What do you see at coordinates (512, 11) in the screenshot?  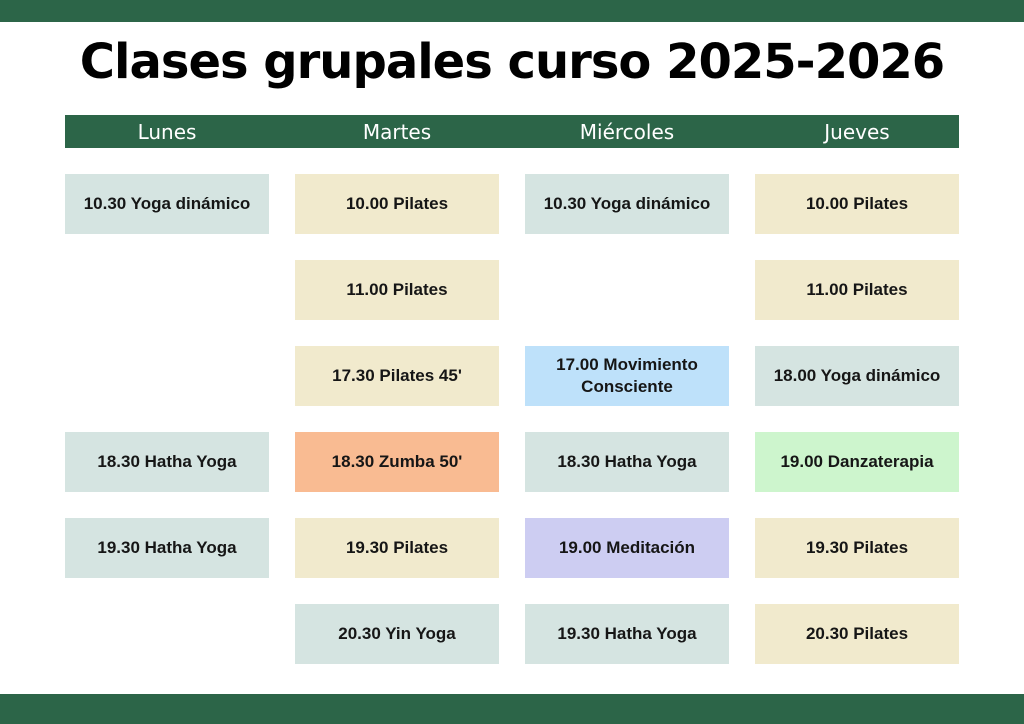 I see `top-bar` at bounding box center [512, 11].